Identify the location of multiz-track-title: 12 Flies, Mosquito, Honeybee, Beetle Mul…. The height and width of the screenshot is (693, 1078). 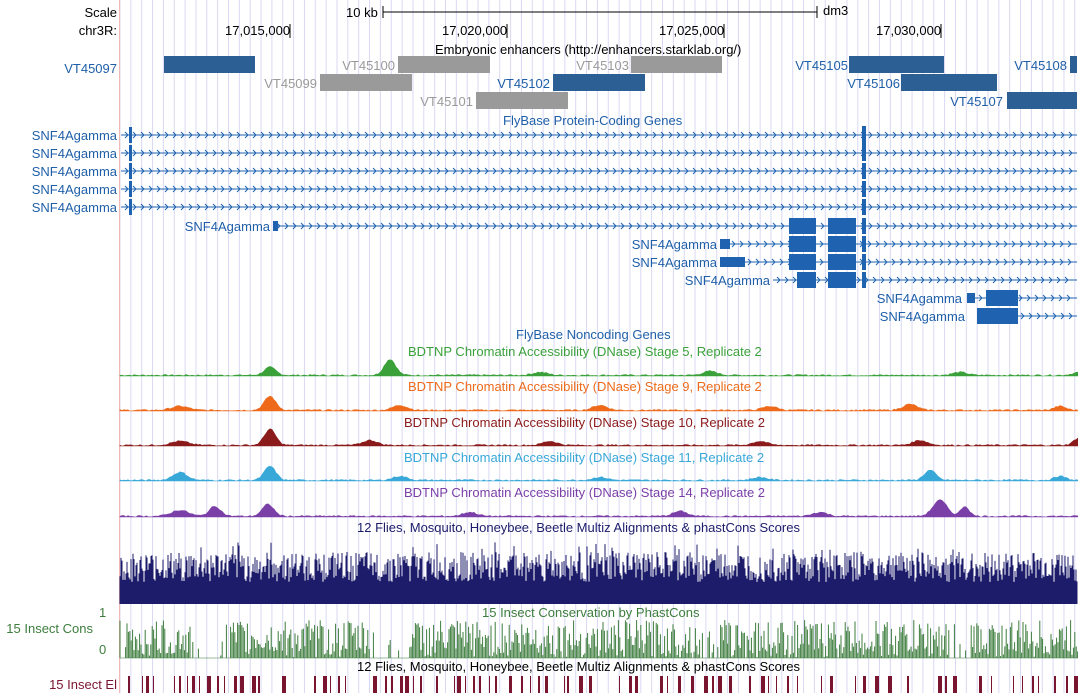
(578, 527).